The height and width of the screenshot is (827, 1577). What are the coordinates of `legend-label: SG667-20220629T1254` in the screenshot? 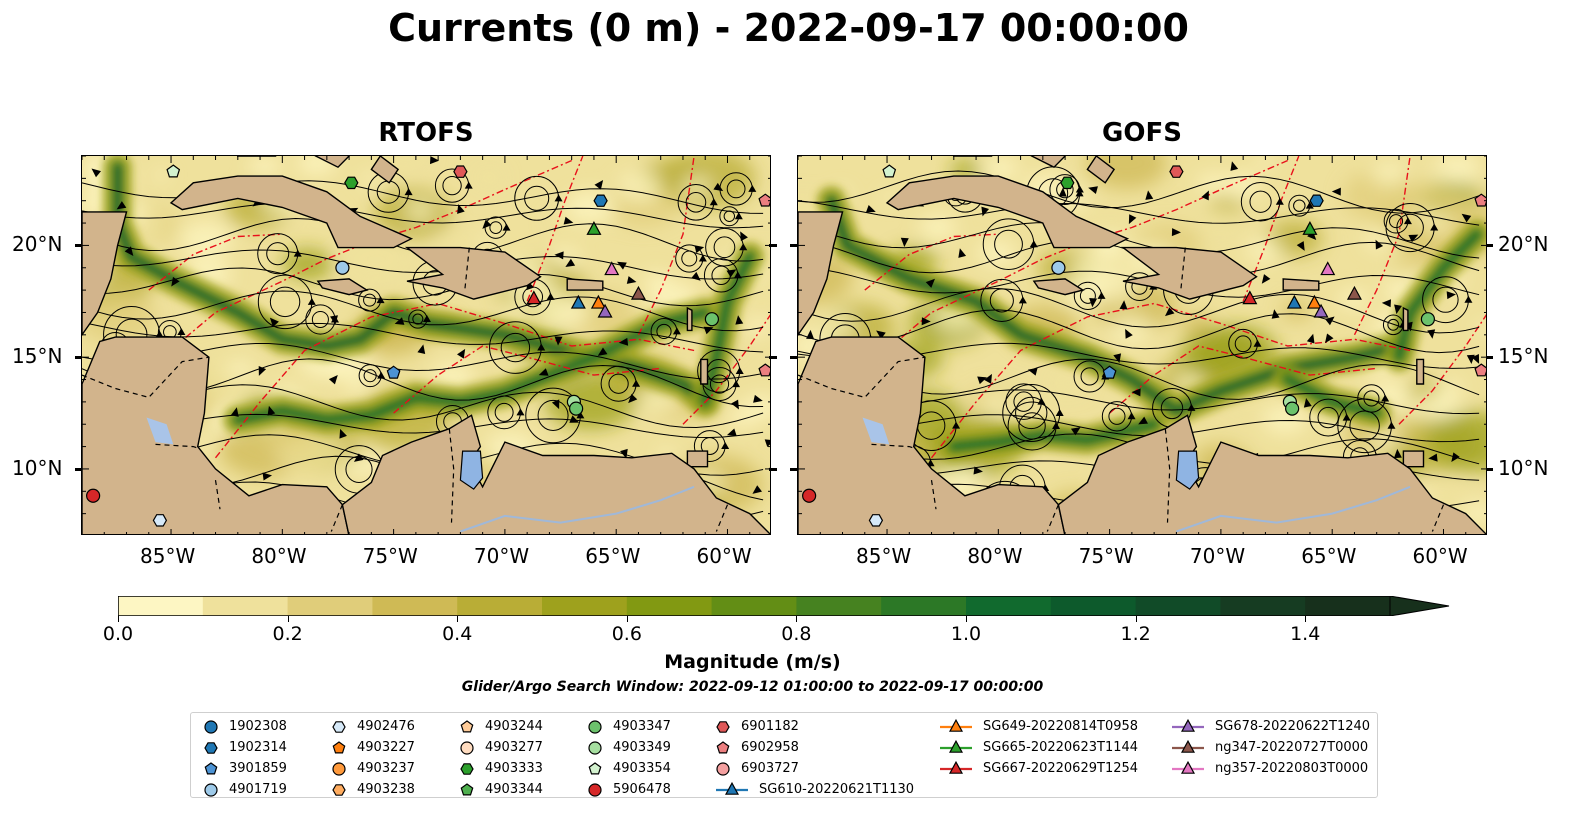 It's located at (1061, 768).